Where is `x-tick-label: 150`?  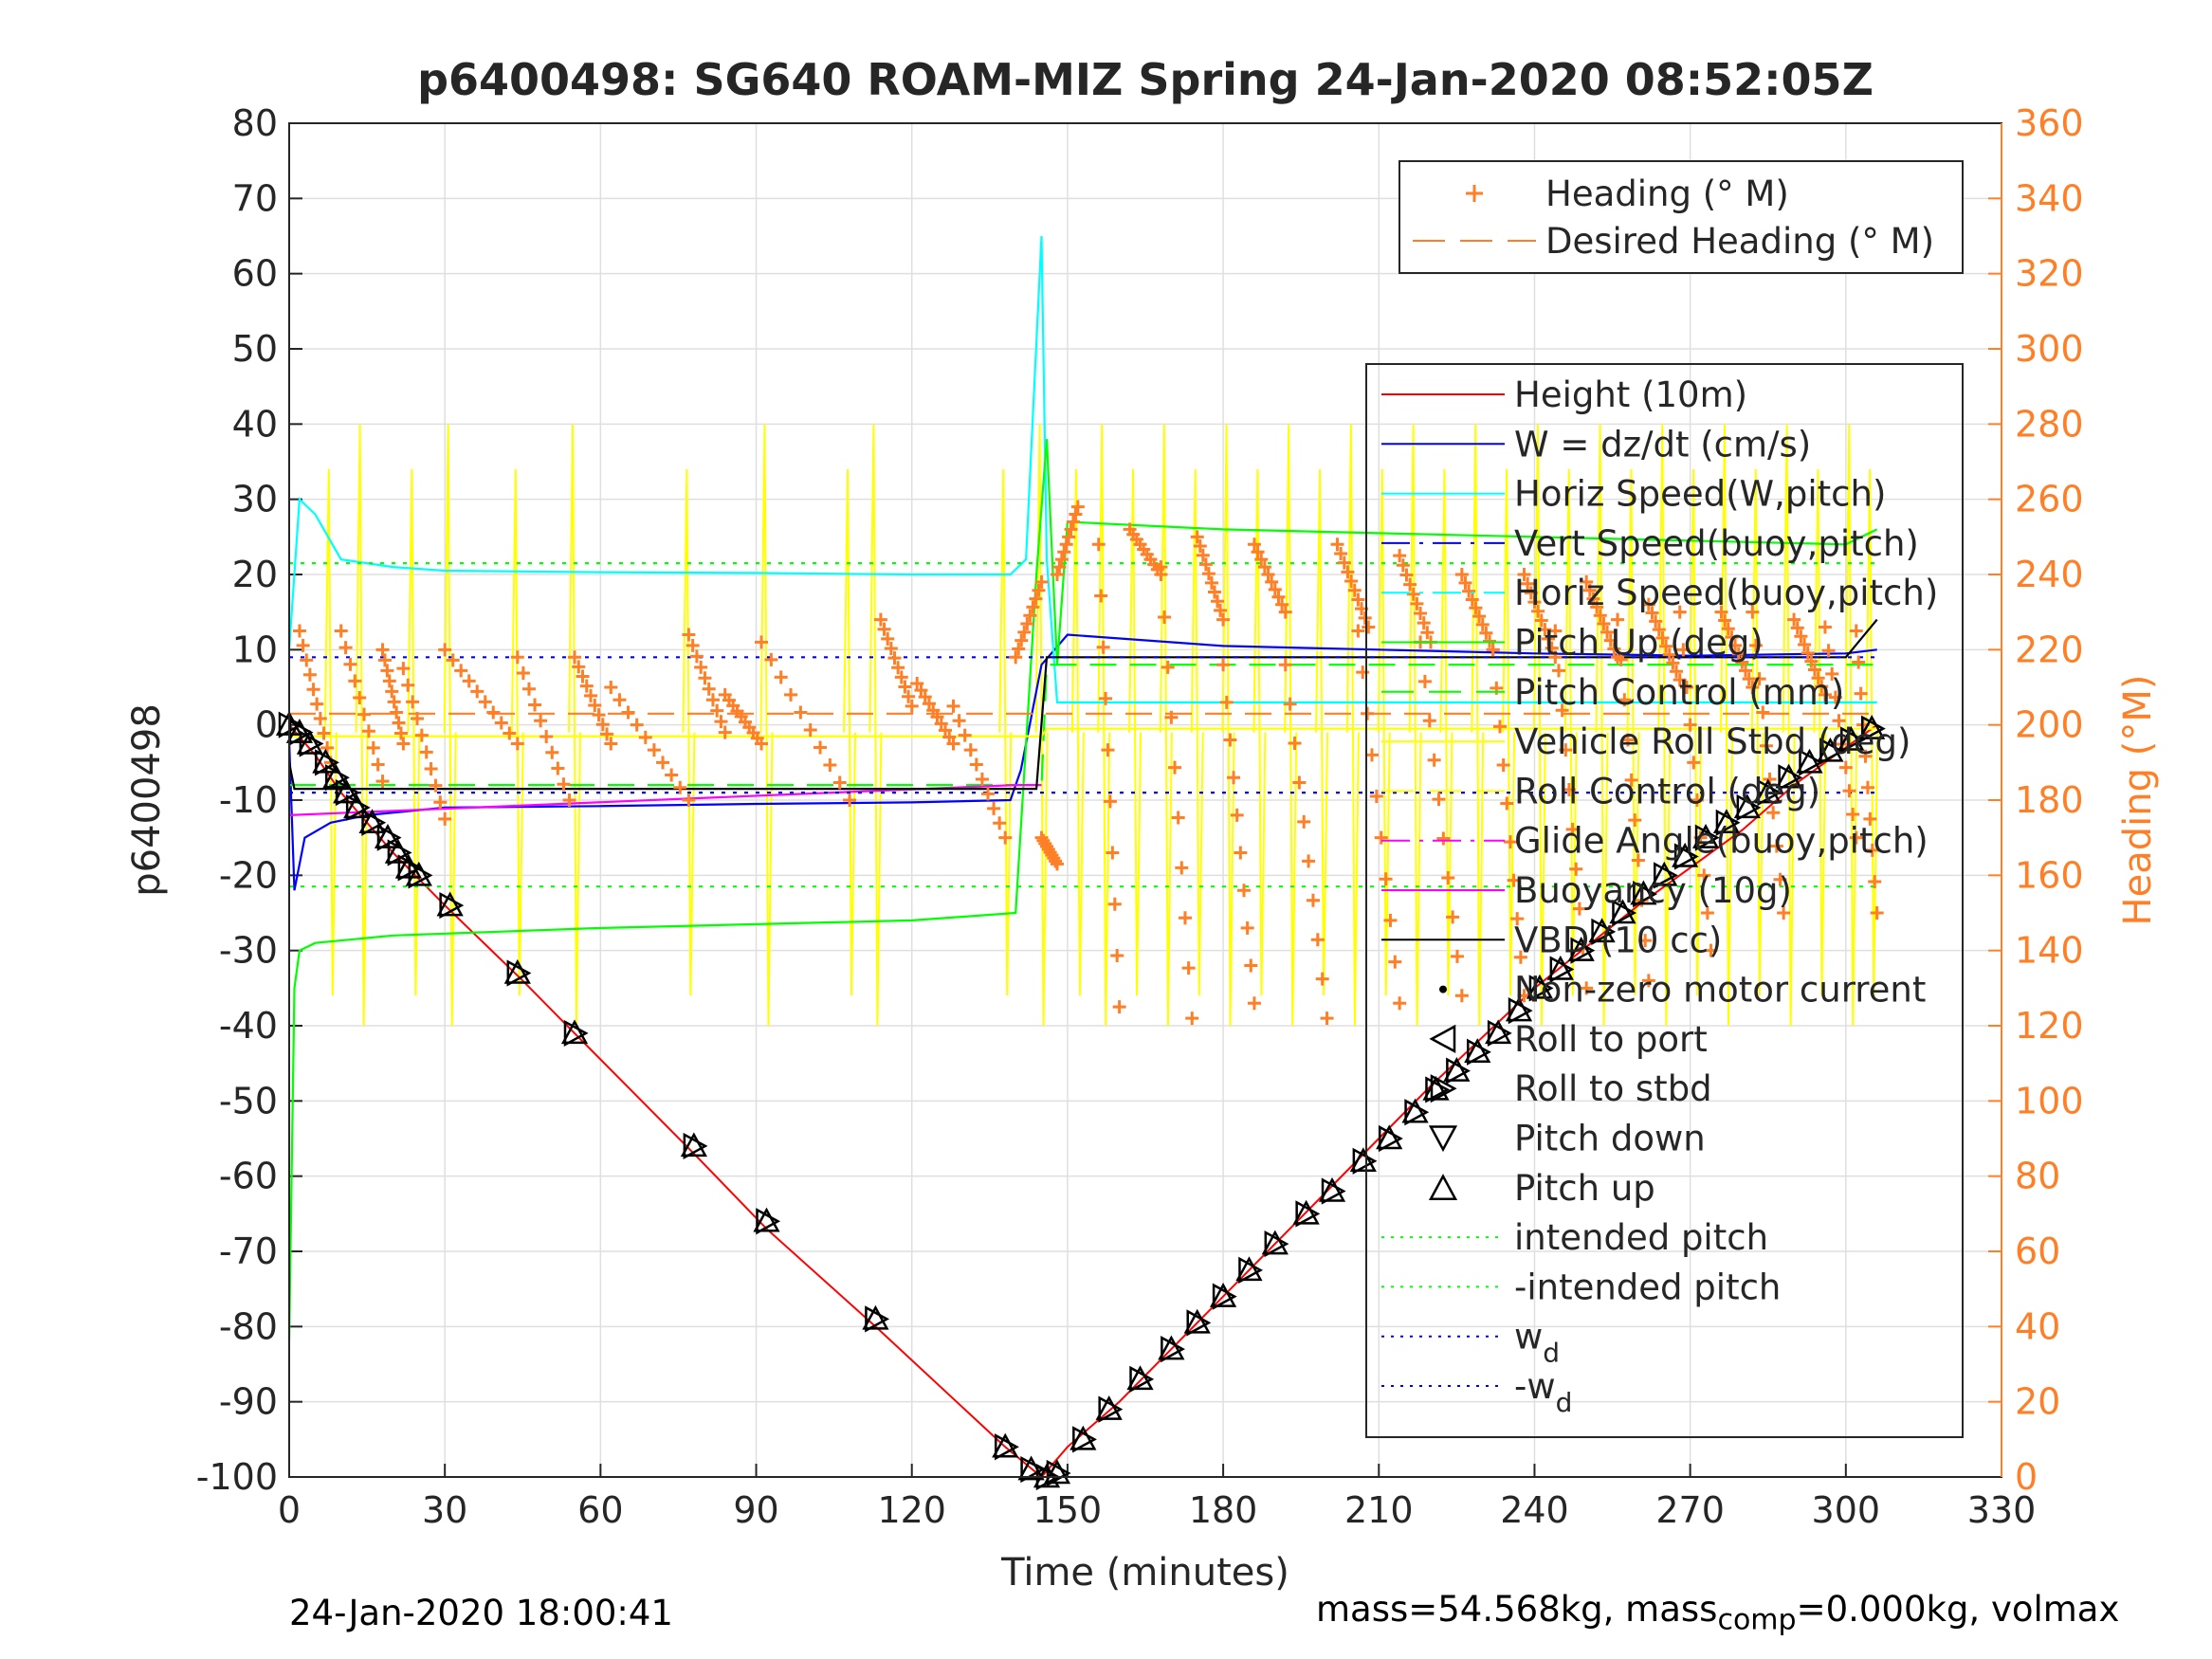 x-tick-label: 150 is located at coordinates (1068, 1510).